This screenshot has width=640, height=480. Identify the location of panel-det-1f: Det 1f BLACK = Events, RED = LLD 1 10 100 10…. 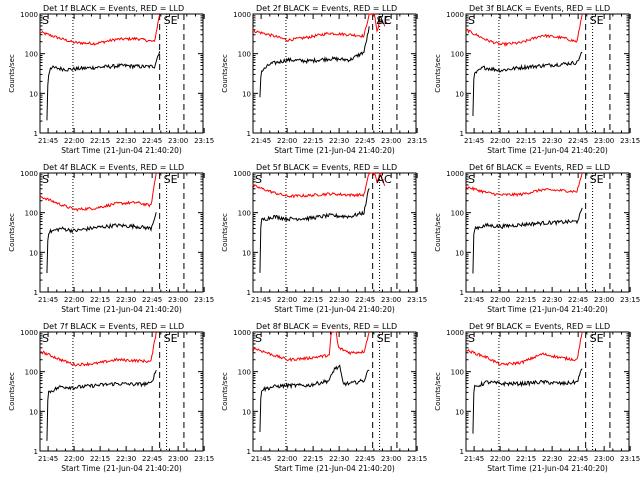
(111, 79).